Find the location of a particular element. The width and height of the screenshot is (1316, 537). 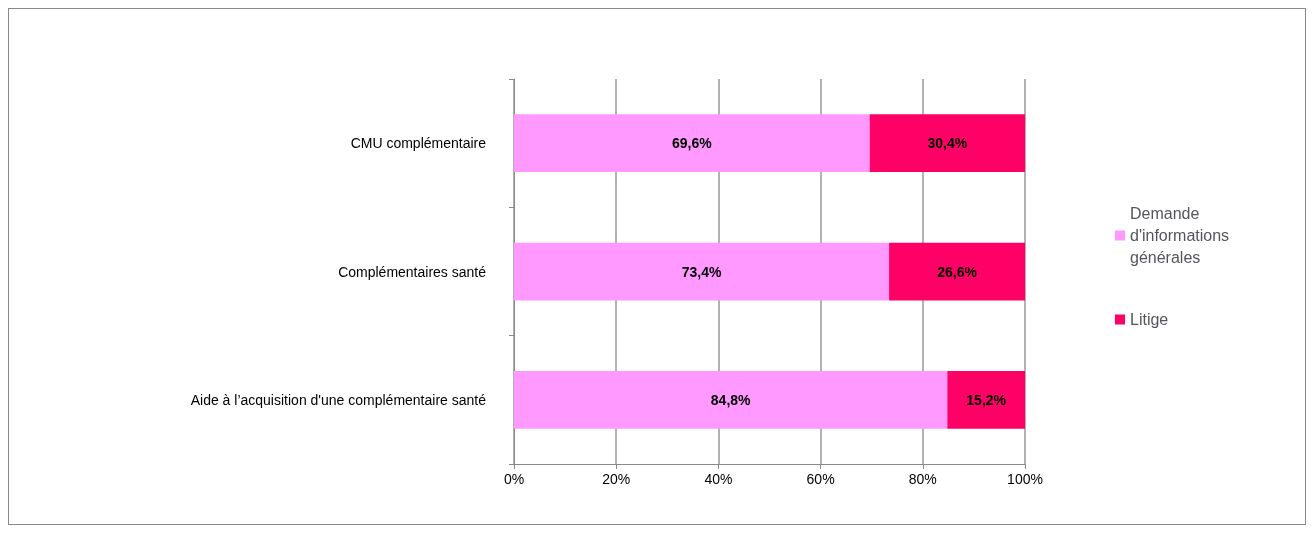

data-label: 84,8% is located at coordinates (731, 399).